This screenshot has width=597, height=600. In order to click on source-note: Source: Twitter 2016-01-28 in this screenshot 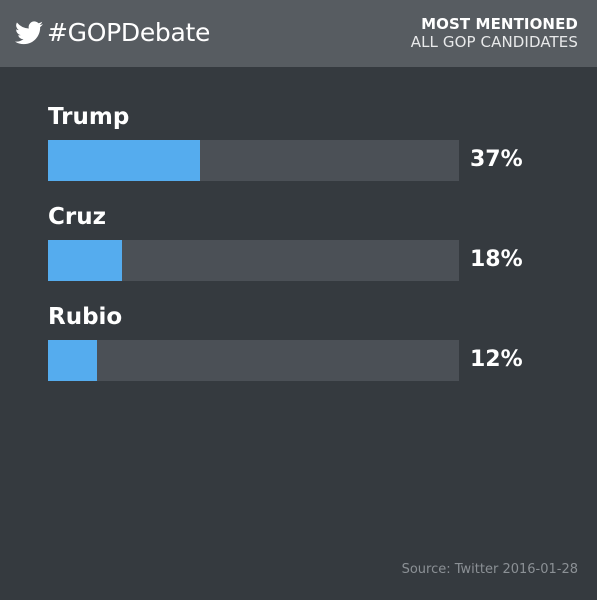, I will do `click(489, 569)`.